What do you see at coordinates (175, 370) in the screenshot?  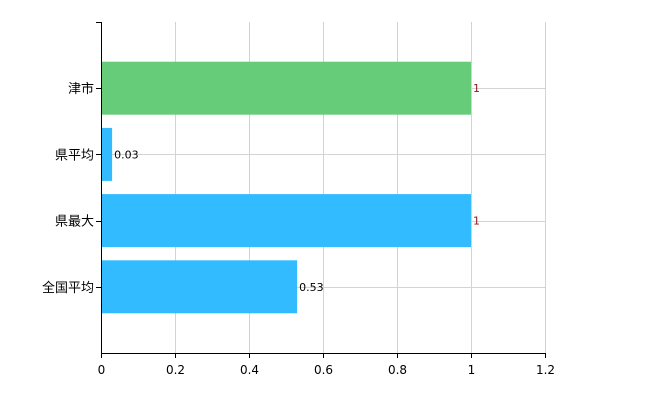 I see `x-tick-label: 0.2` at bounding box center [175, 370].